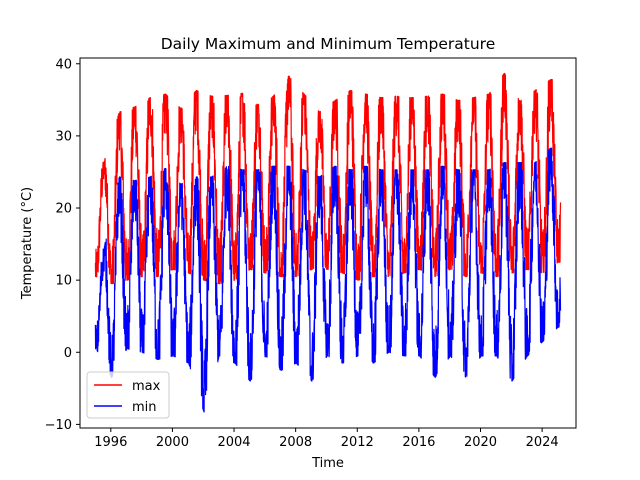 The height and width of the screenshot is (480, 640). What do you see at coordinates (63, 136) in the screenshot?
I see `y-tick-label: 30` at bounding box center [63, 136].